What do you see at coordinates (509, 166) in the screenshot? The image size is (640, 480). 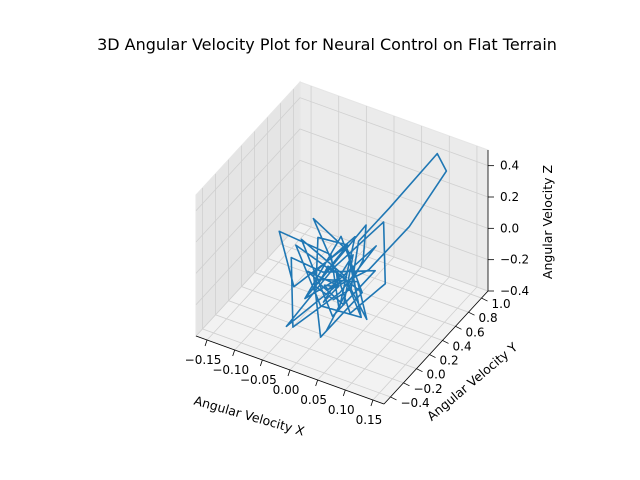 I see `z-tick-label: 0.4` at bounding box center [509, 166].